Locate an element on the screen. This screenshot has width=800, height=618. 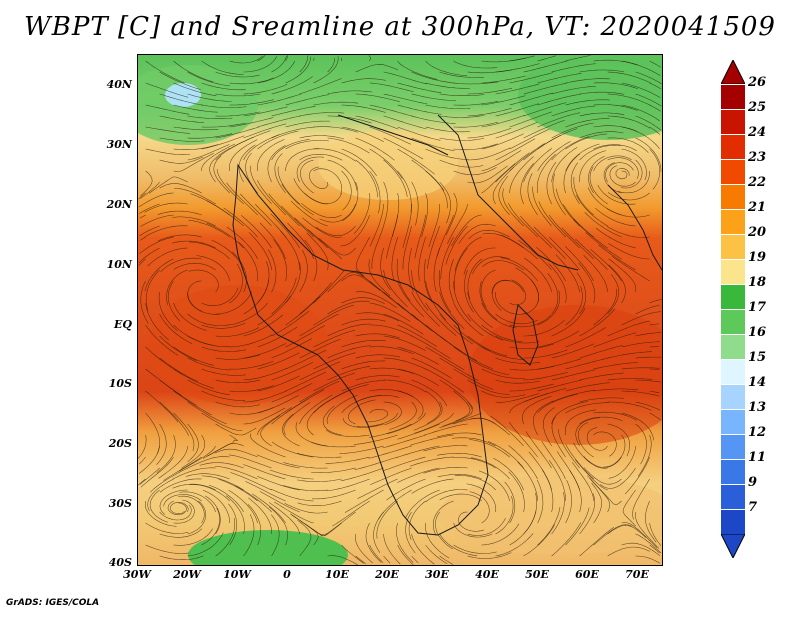
legend-bottom-arrow is located at coordinates (733, 546).